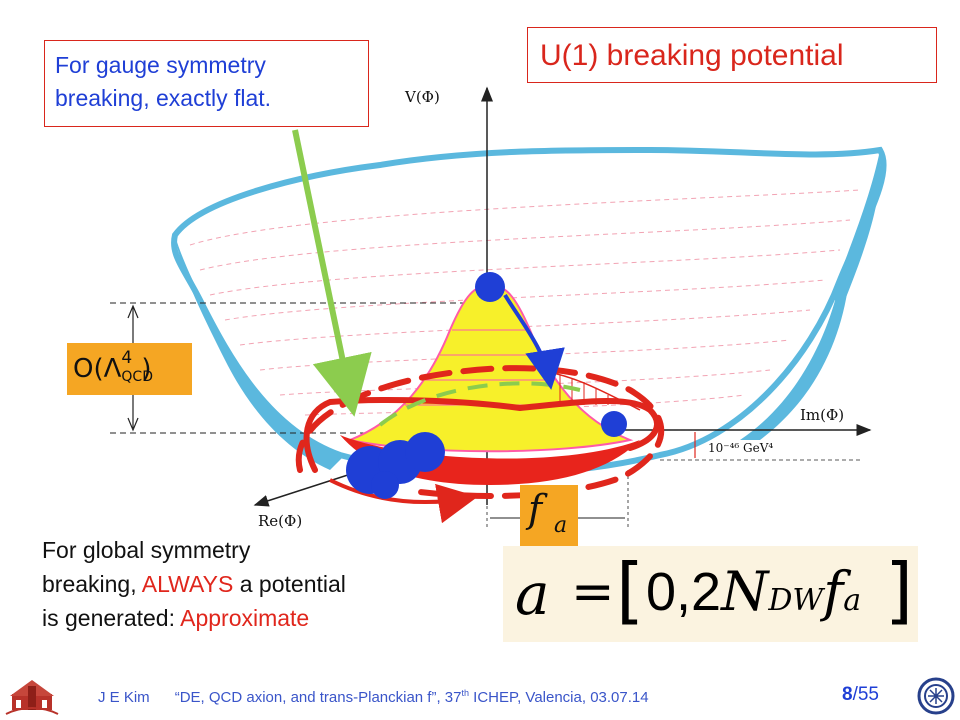 This screenshot has width=960, height=720. What do you see at coordinates (936, 696) in the screenshot?
I see `right-logo-icon` at bounding box center [936, 696].